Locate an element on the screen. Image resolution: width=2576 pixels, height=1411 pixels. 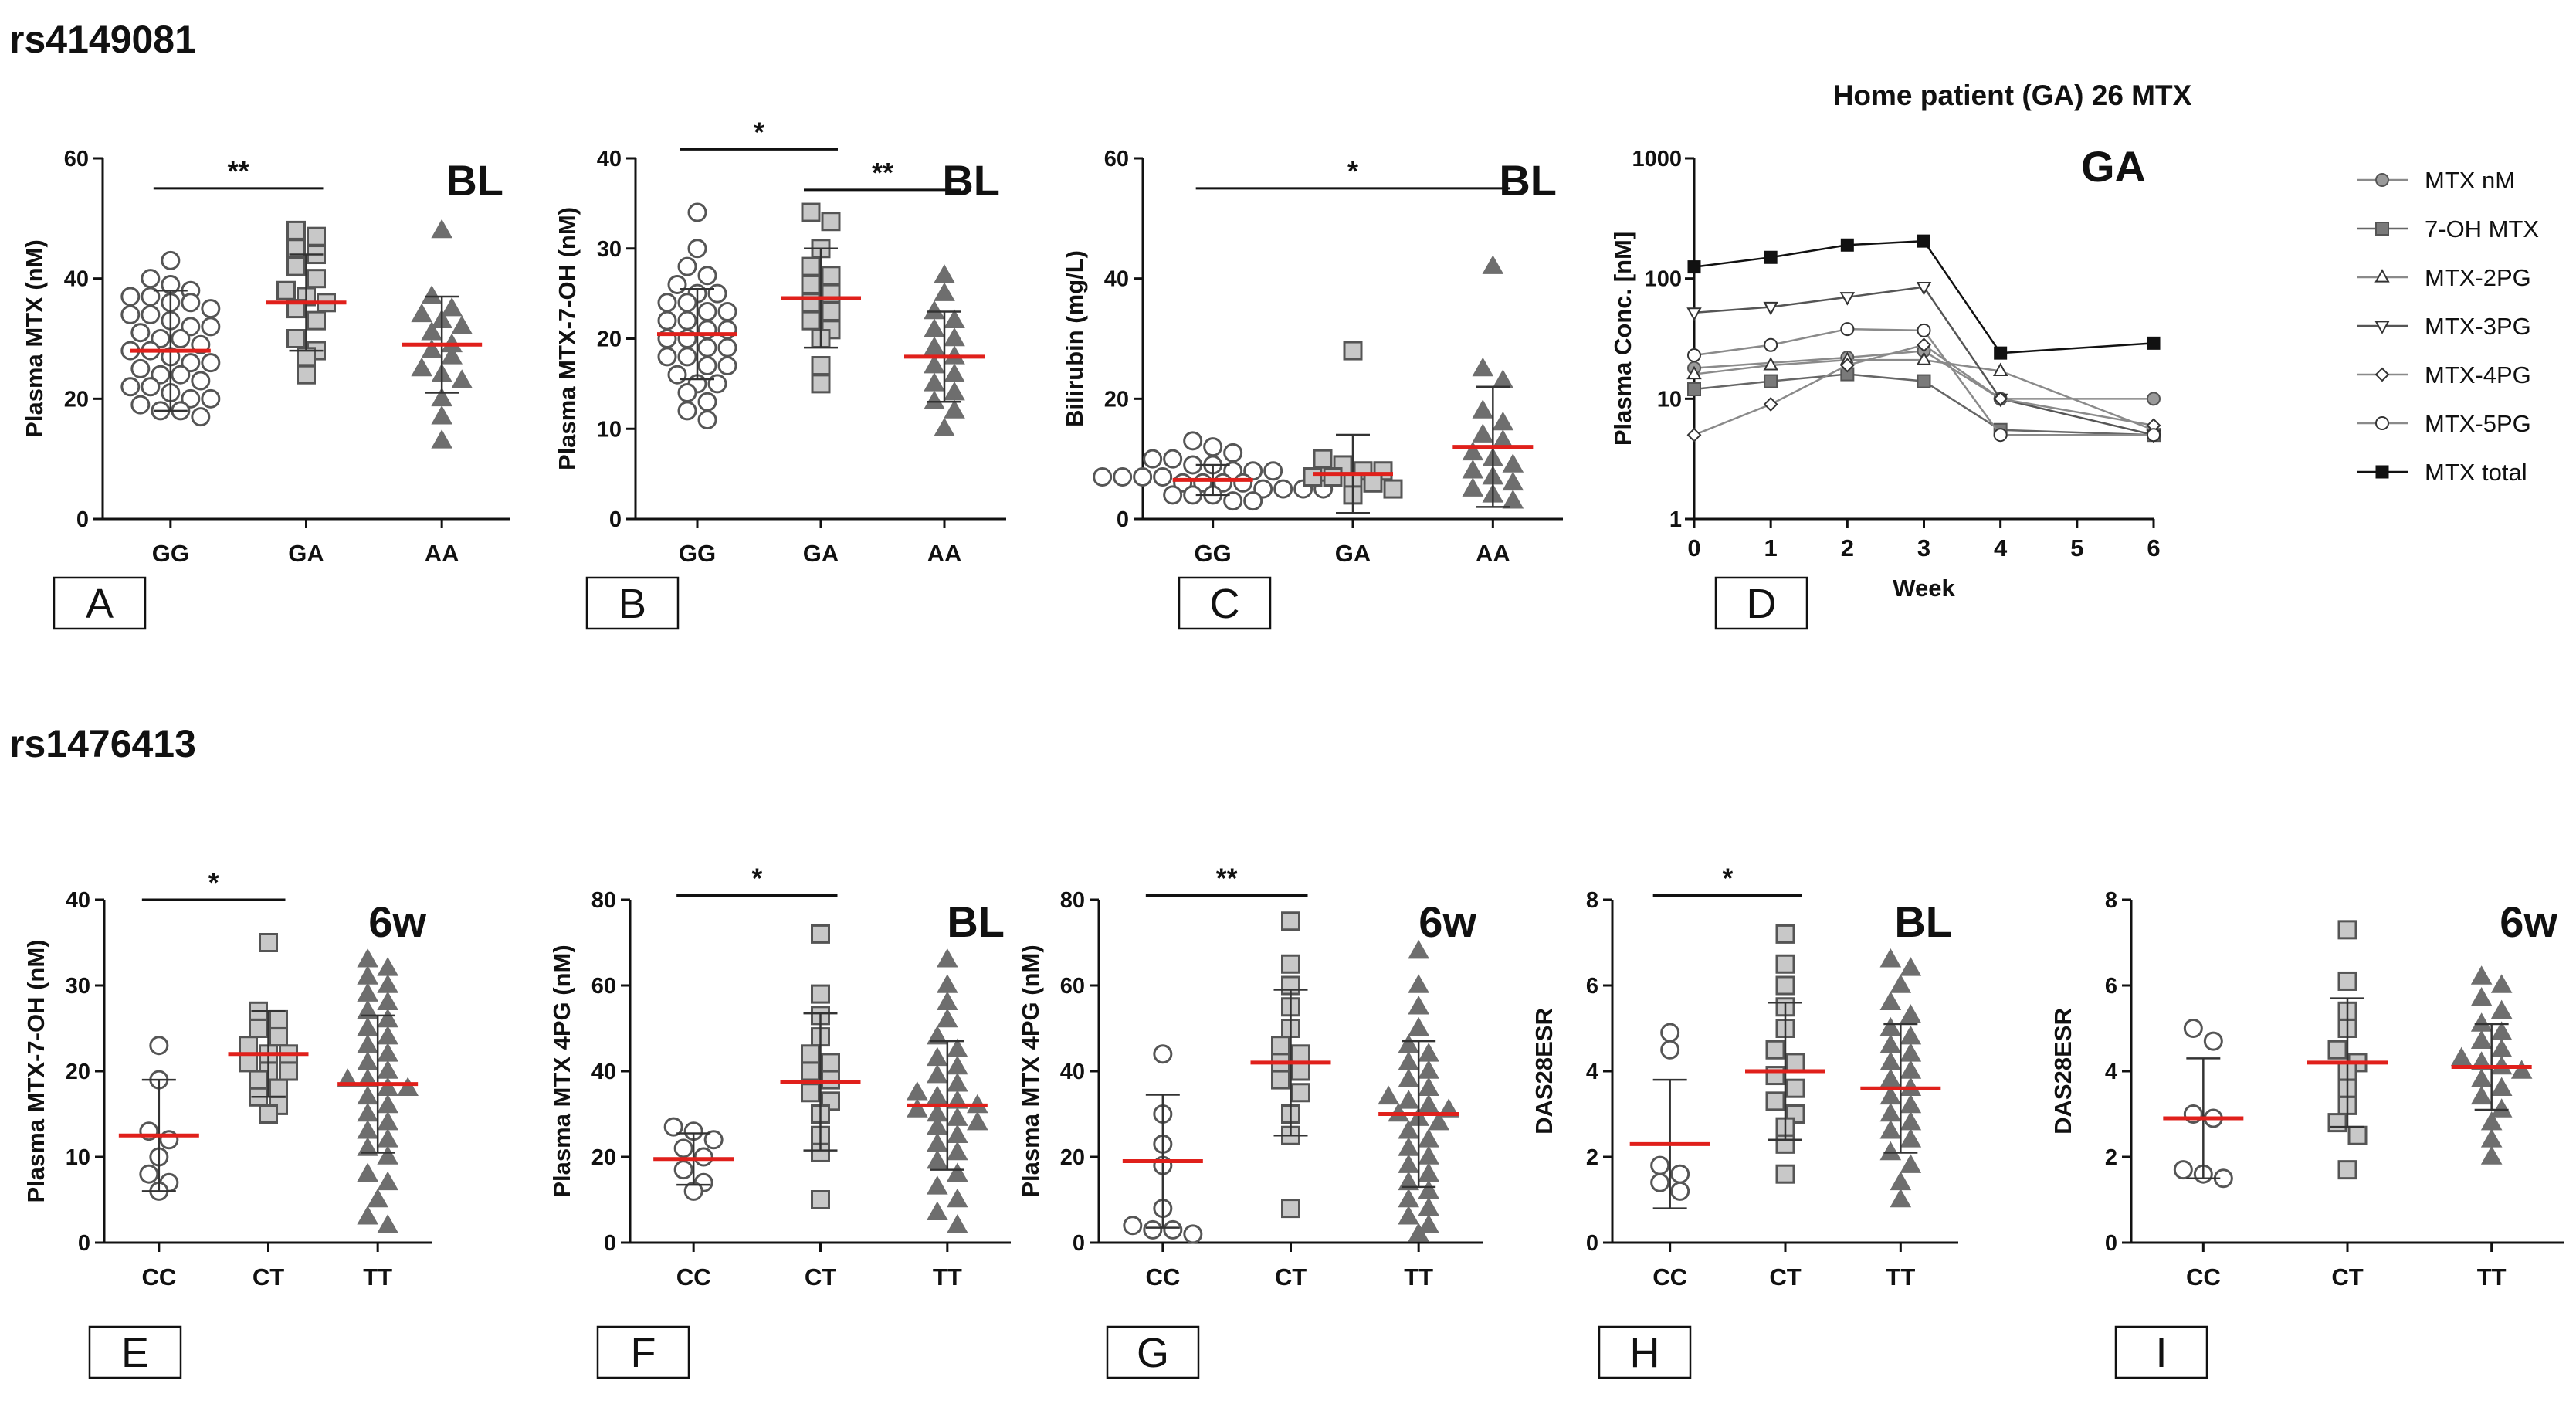
timepoint-tag: BL is located at coordinates (976, 921).